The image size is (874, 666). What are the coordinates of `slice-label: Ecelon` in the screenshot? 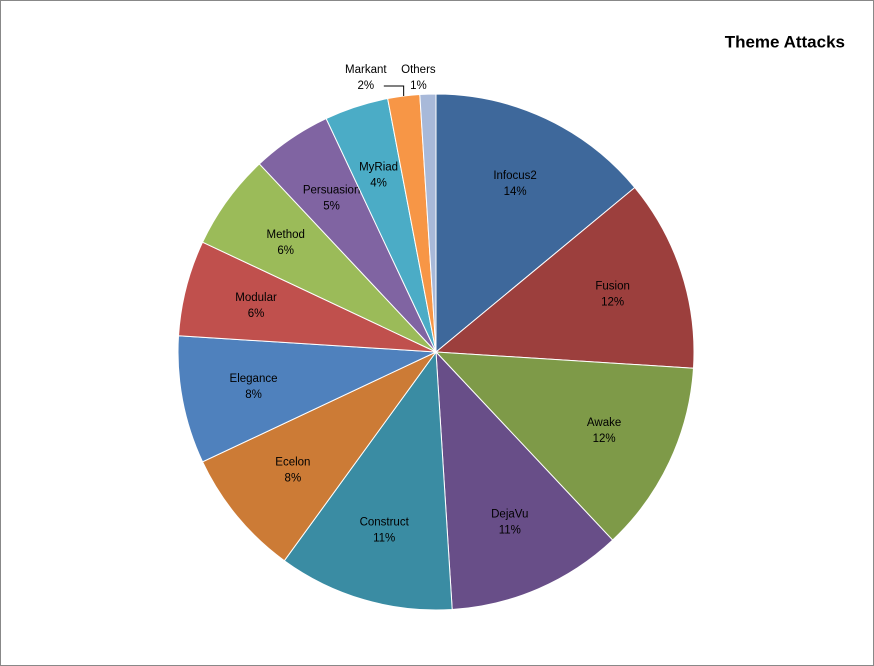 It's located at (292, 462).